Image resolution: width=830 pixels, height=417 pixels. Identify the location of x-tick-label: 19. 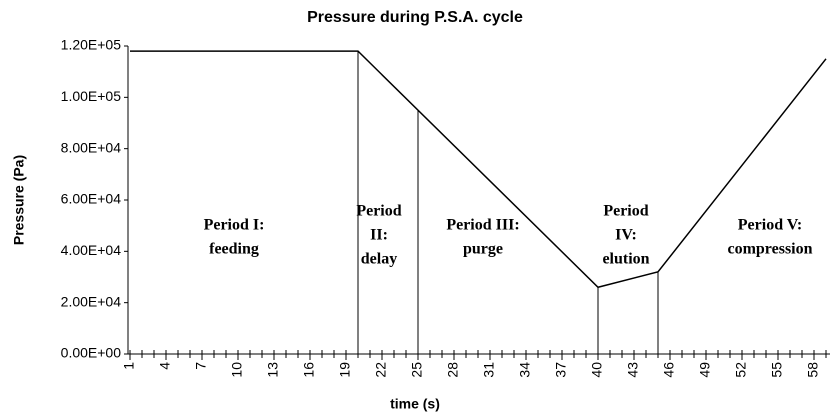
(345, 370).